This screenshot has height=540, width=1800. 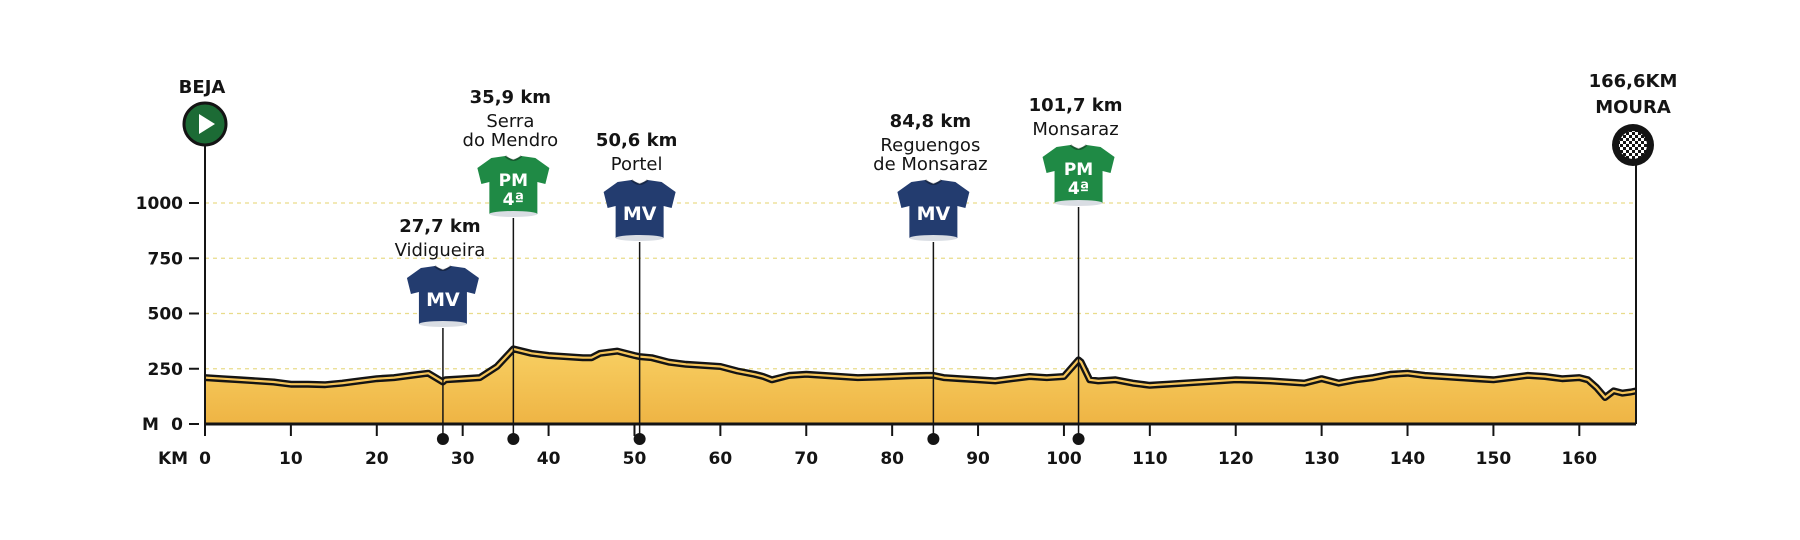 I want to click on point-2-jersey-body, so click(x=639, y=209).